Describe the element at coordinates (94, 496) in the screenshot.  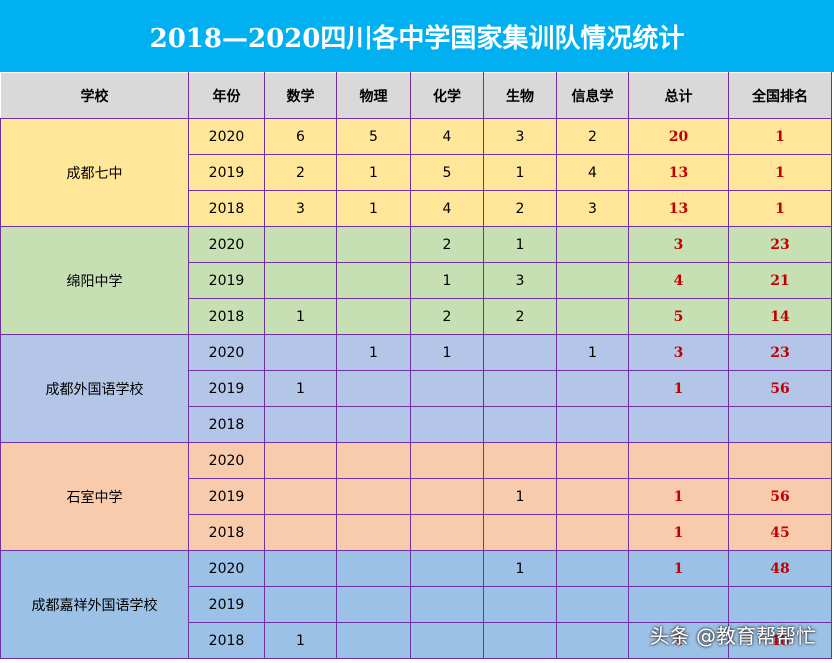
I see `school-cell: 石室中学` at that location.